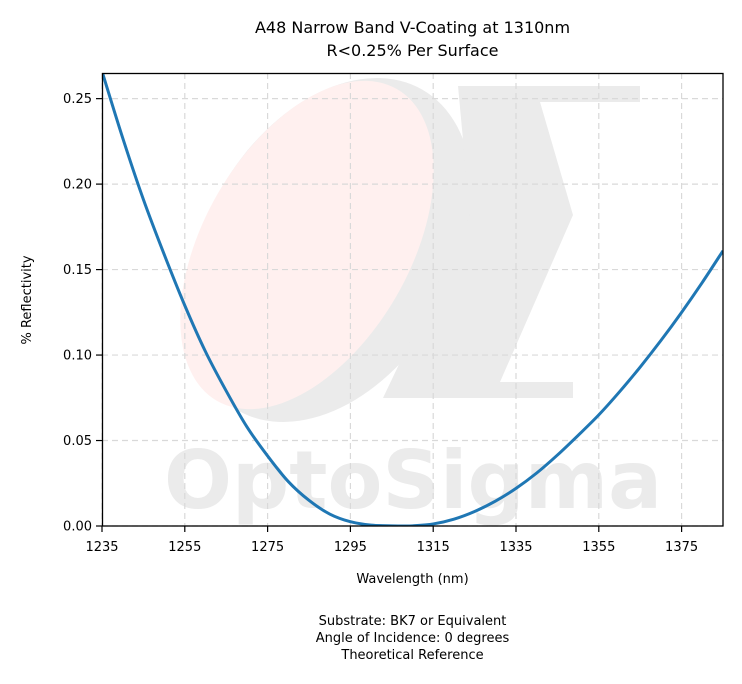  Describe the element at coordinates (77, 99) in the screenshot. I see `y-tick-label: 0.25` at that location.